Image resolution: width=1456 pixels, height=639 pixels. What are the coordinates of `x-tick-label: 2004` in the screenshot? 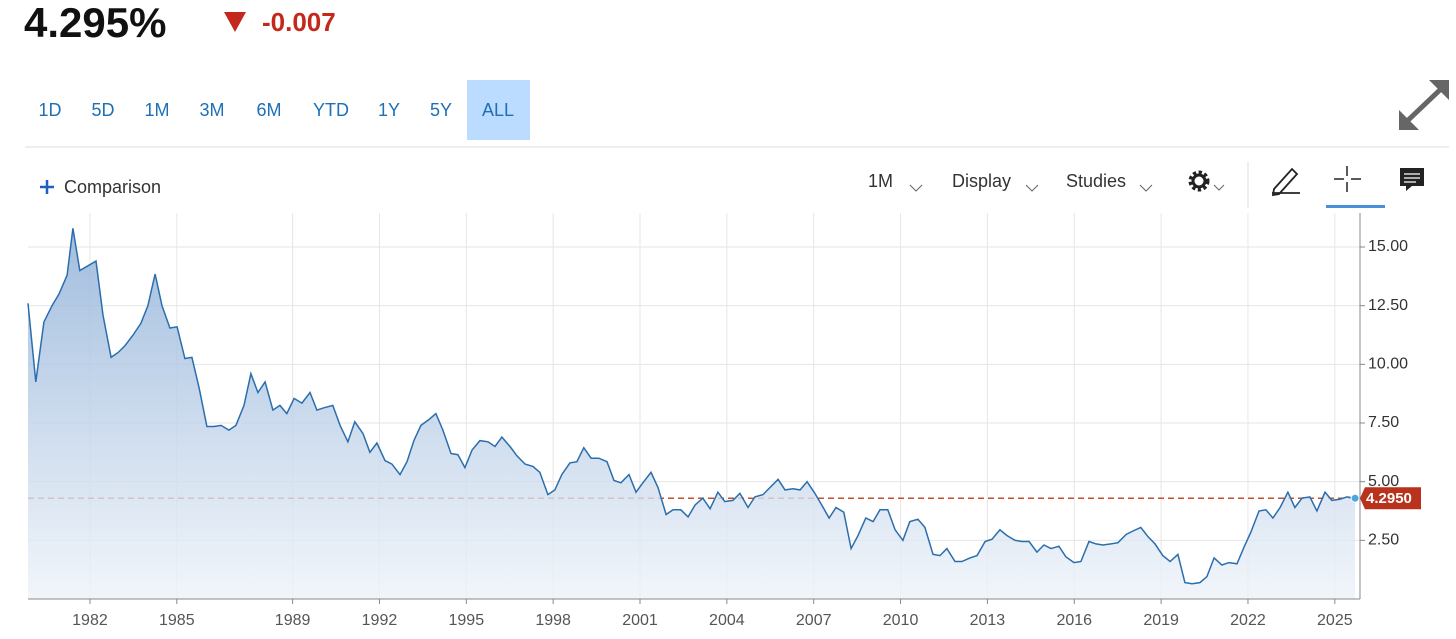 It's located at (727, 620).